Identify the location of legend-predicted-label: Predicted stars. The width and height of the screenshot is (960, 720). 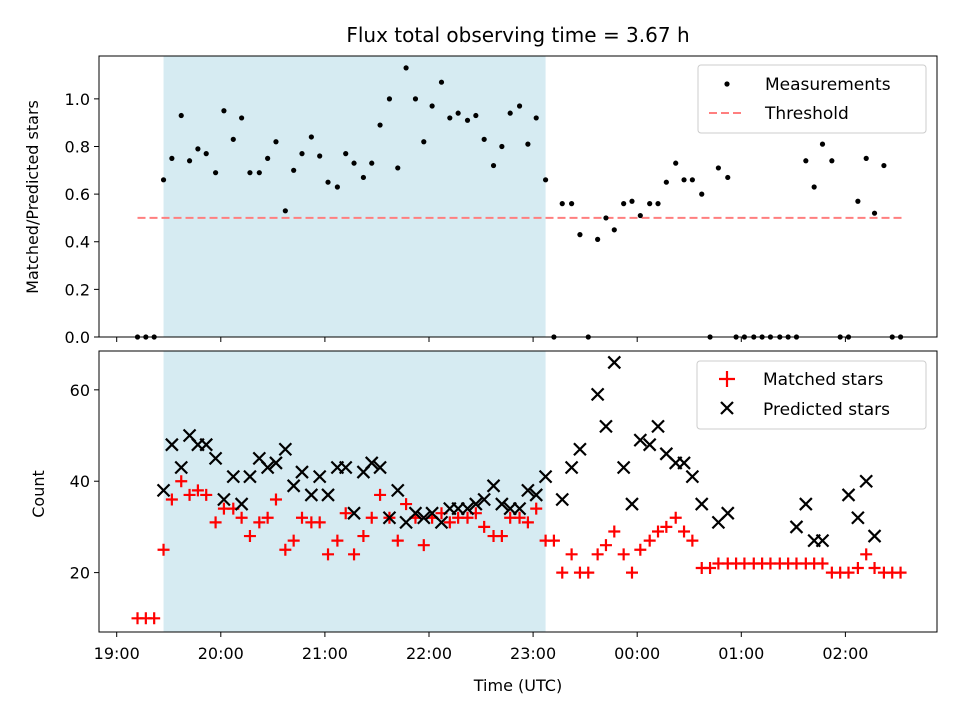
(826, 410).